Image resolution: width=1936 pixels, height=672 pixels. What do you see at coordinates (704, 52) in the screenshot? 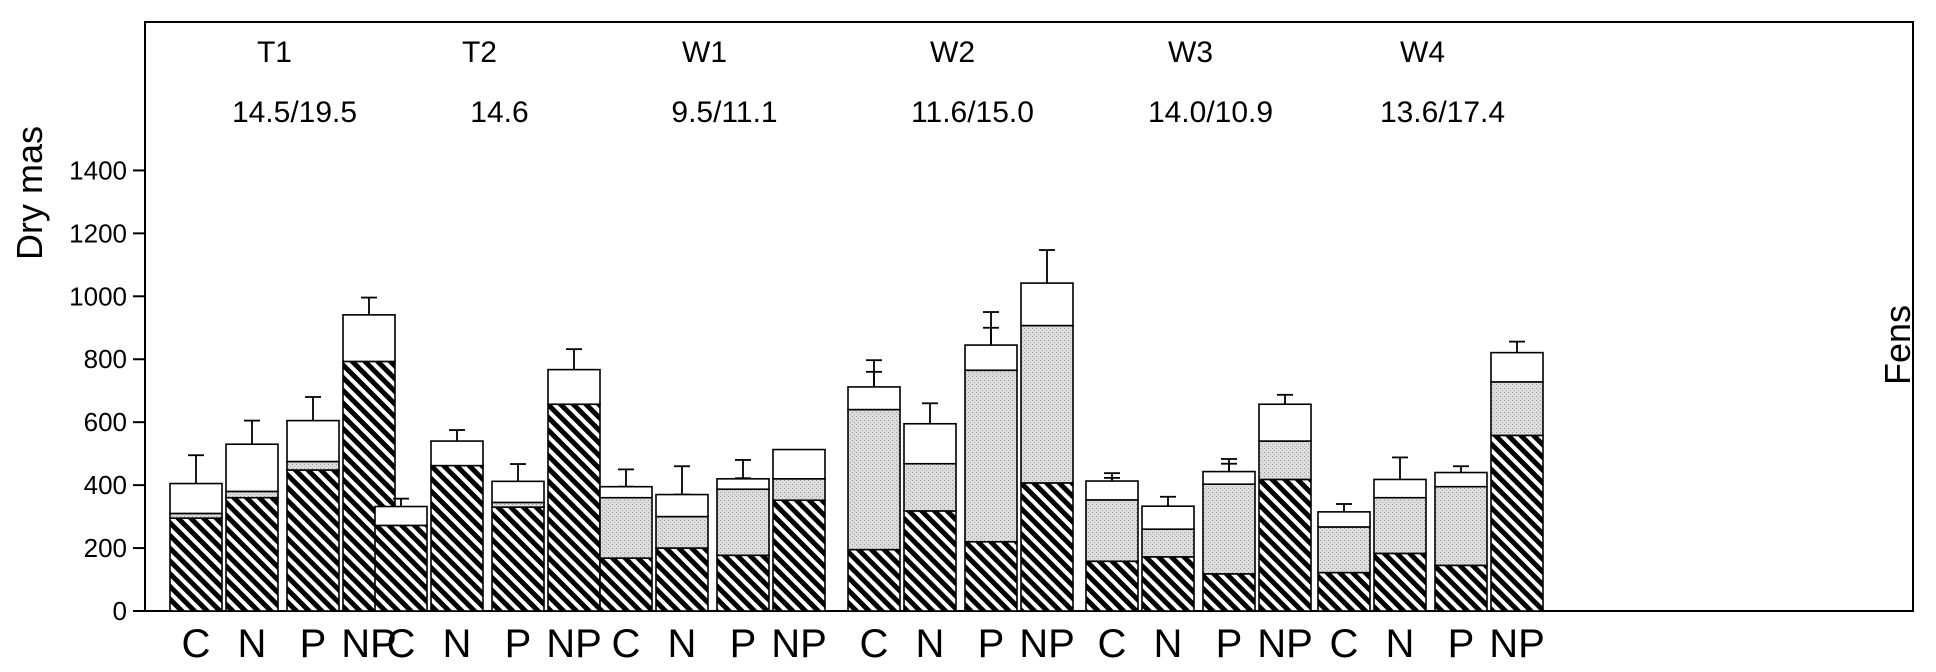
I see `group-label: W1` at bounding box center [704, 52].